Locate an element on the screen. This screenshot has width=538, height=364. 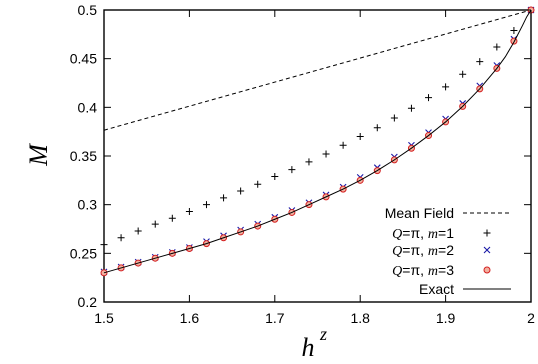
y-tick-label: 0.35 is located at coordinates (83, 156).